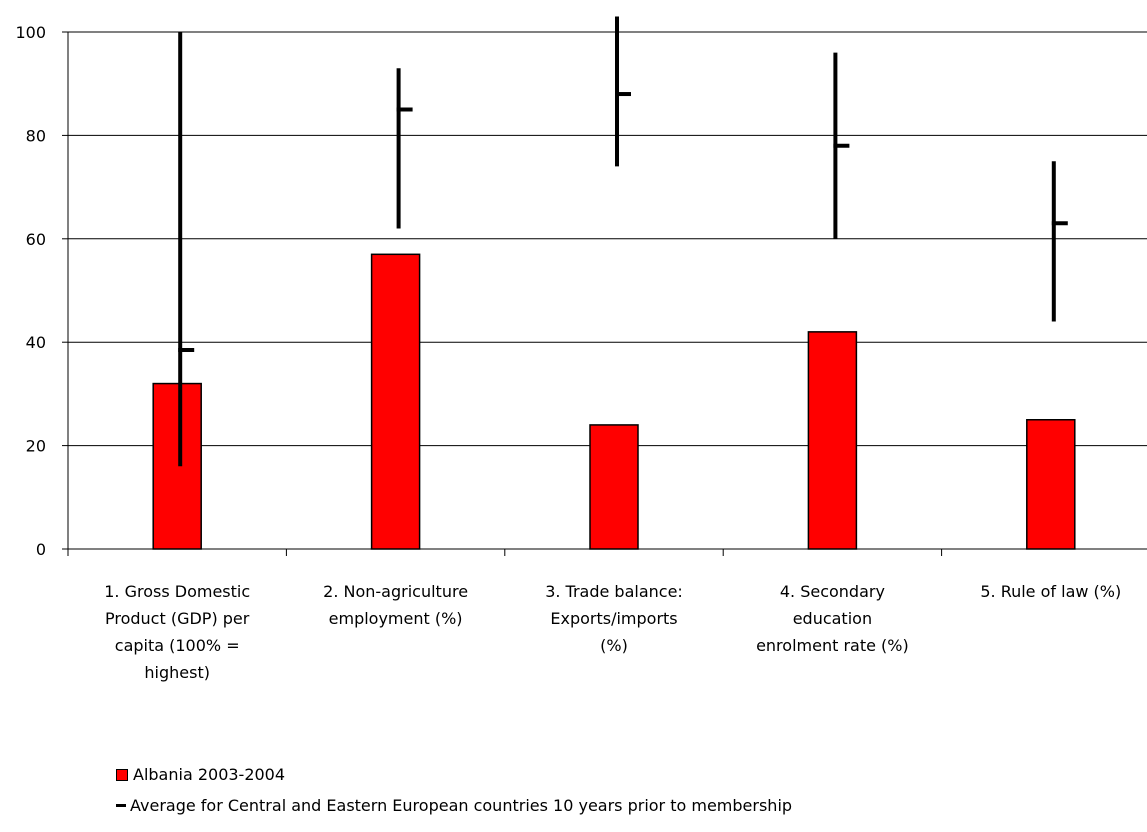  Describe the element at coordinates (614, 591) in the screenshot. I see `x-category-label-line: 3. Trade balance:` at that location.